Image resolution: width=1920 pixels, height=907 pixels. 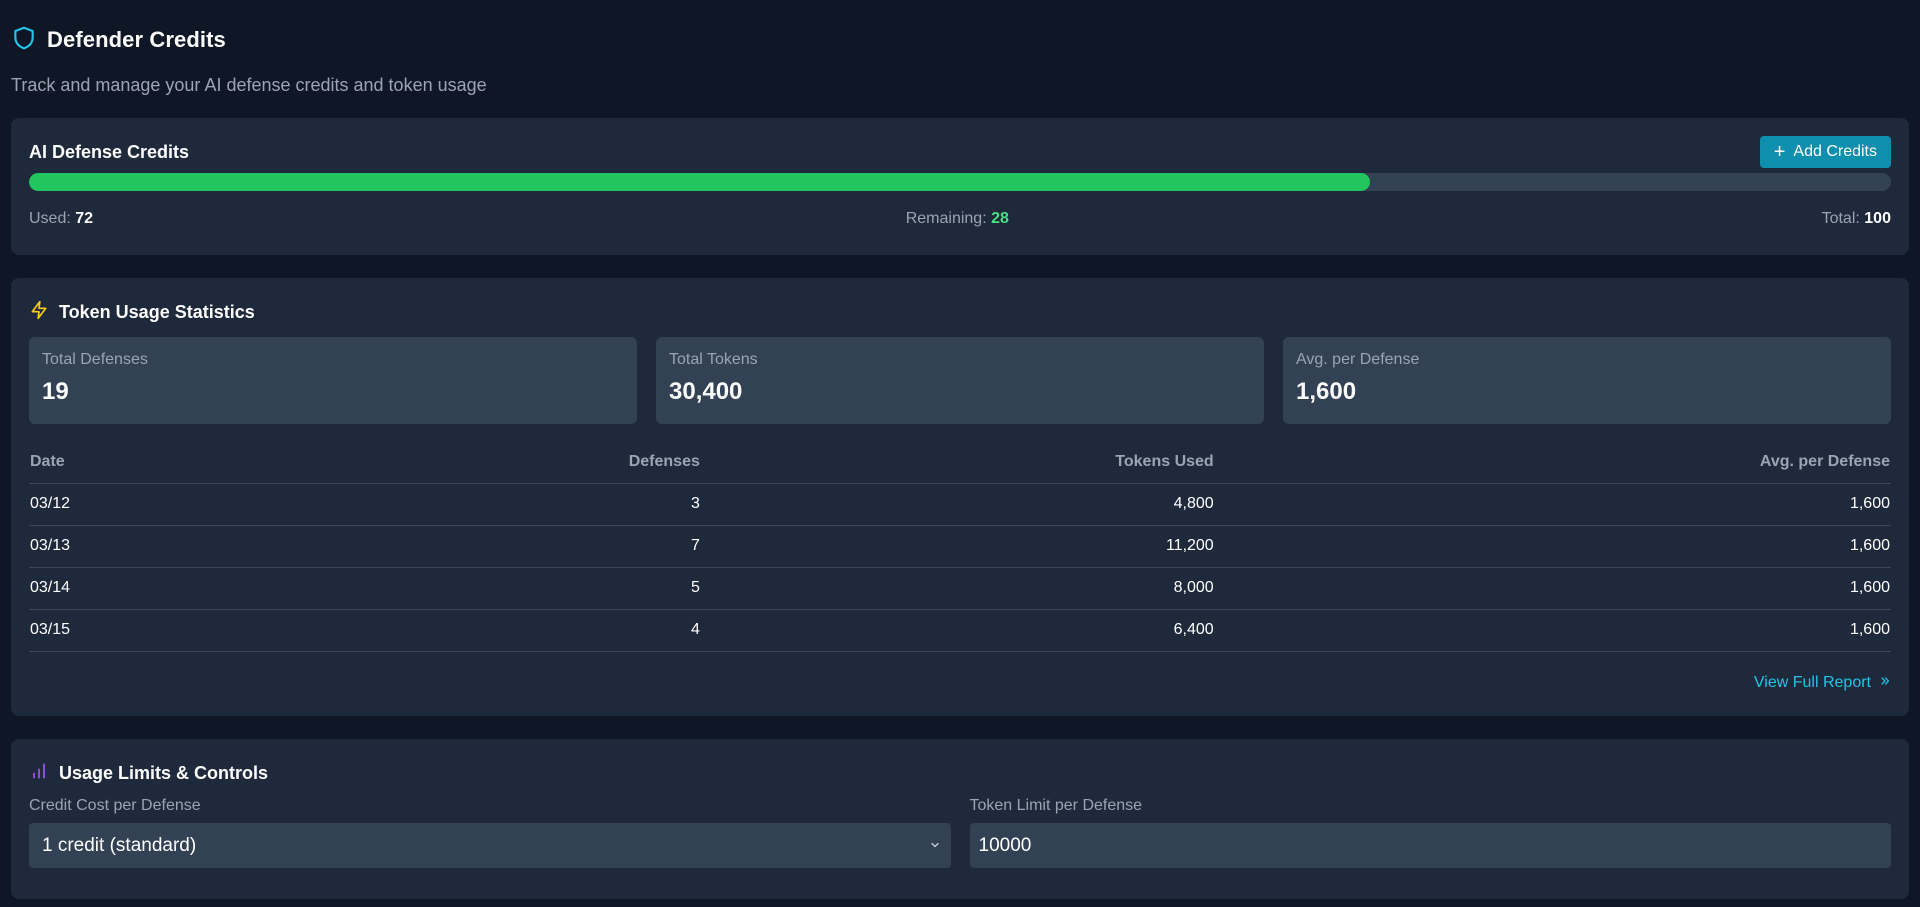 I want to click on bar-chart-icon, so click(x=39, y=773).